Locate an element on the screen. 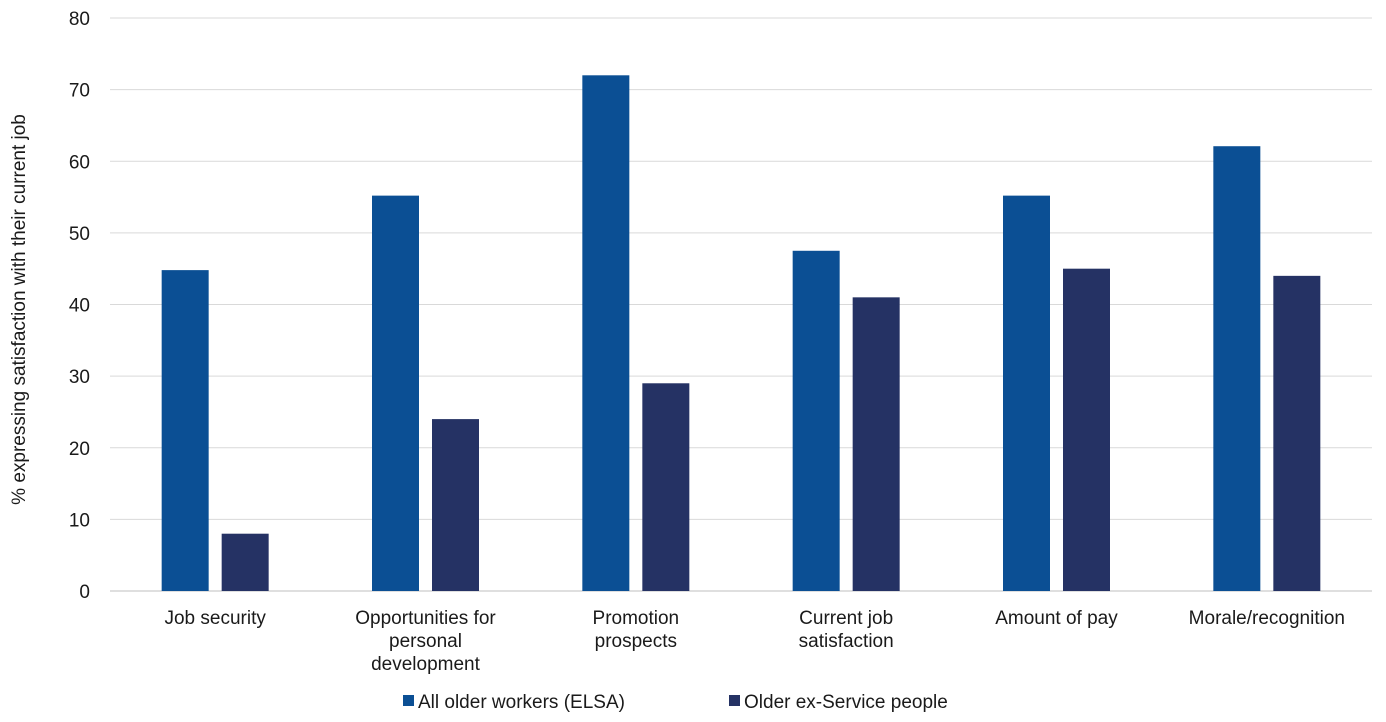 This screenshot has width=1386, height=722. x-tick-label: Opportunities for personal development is located at coordinates (425, 641).